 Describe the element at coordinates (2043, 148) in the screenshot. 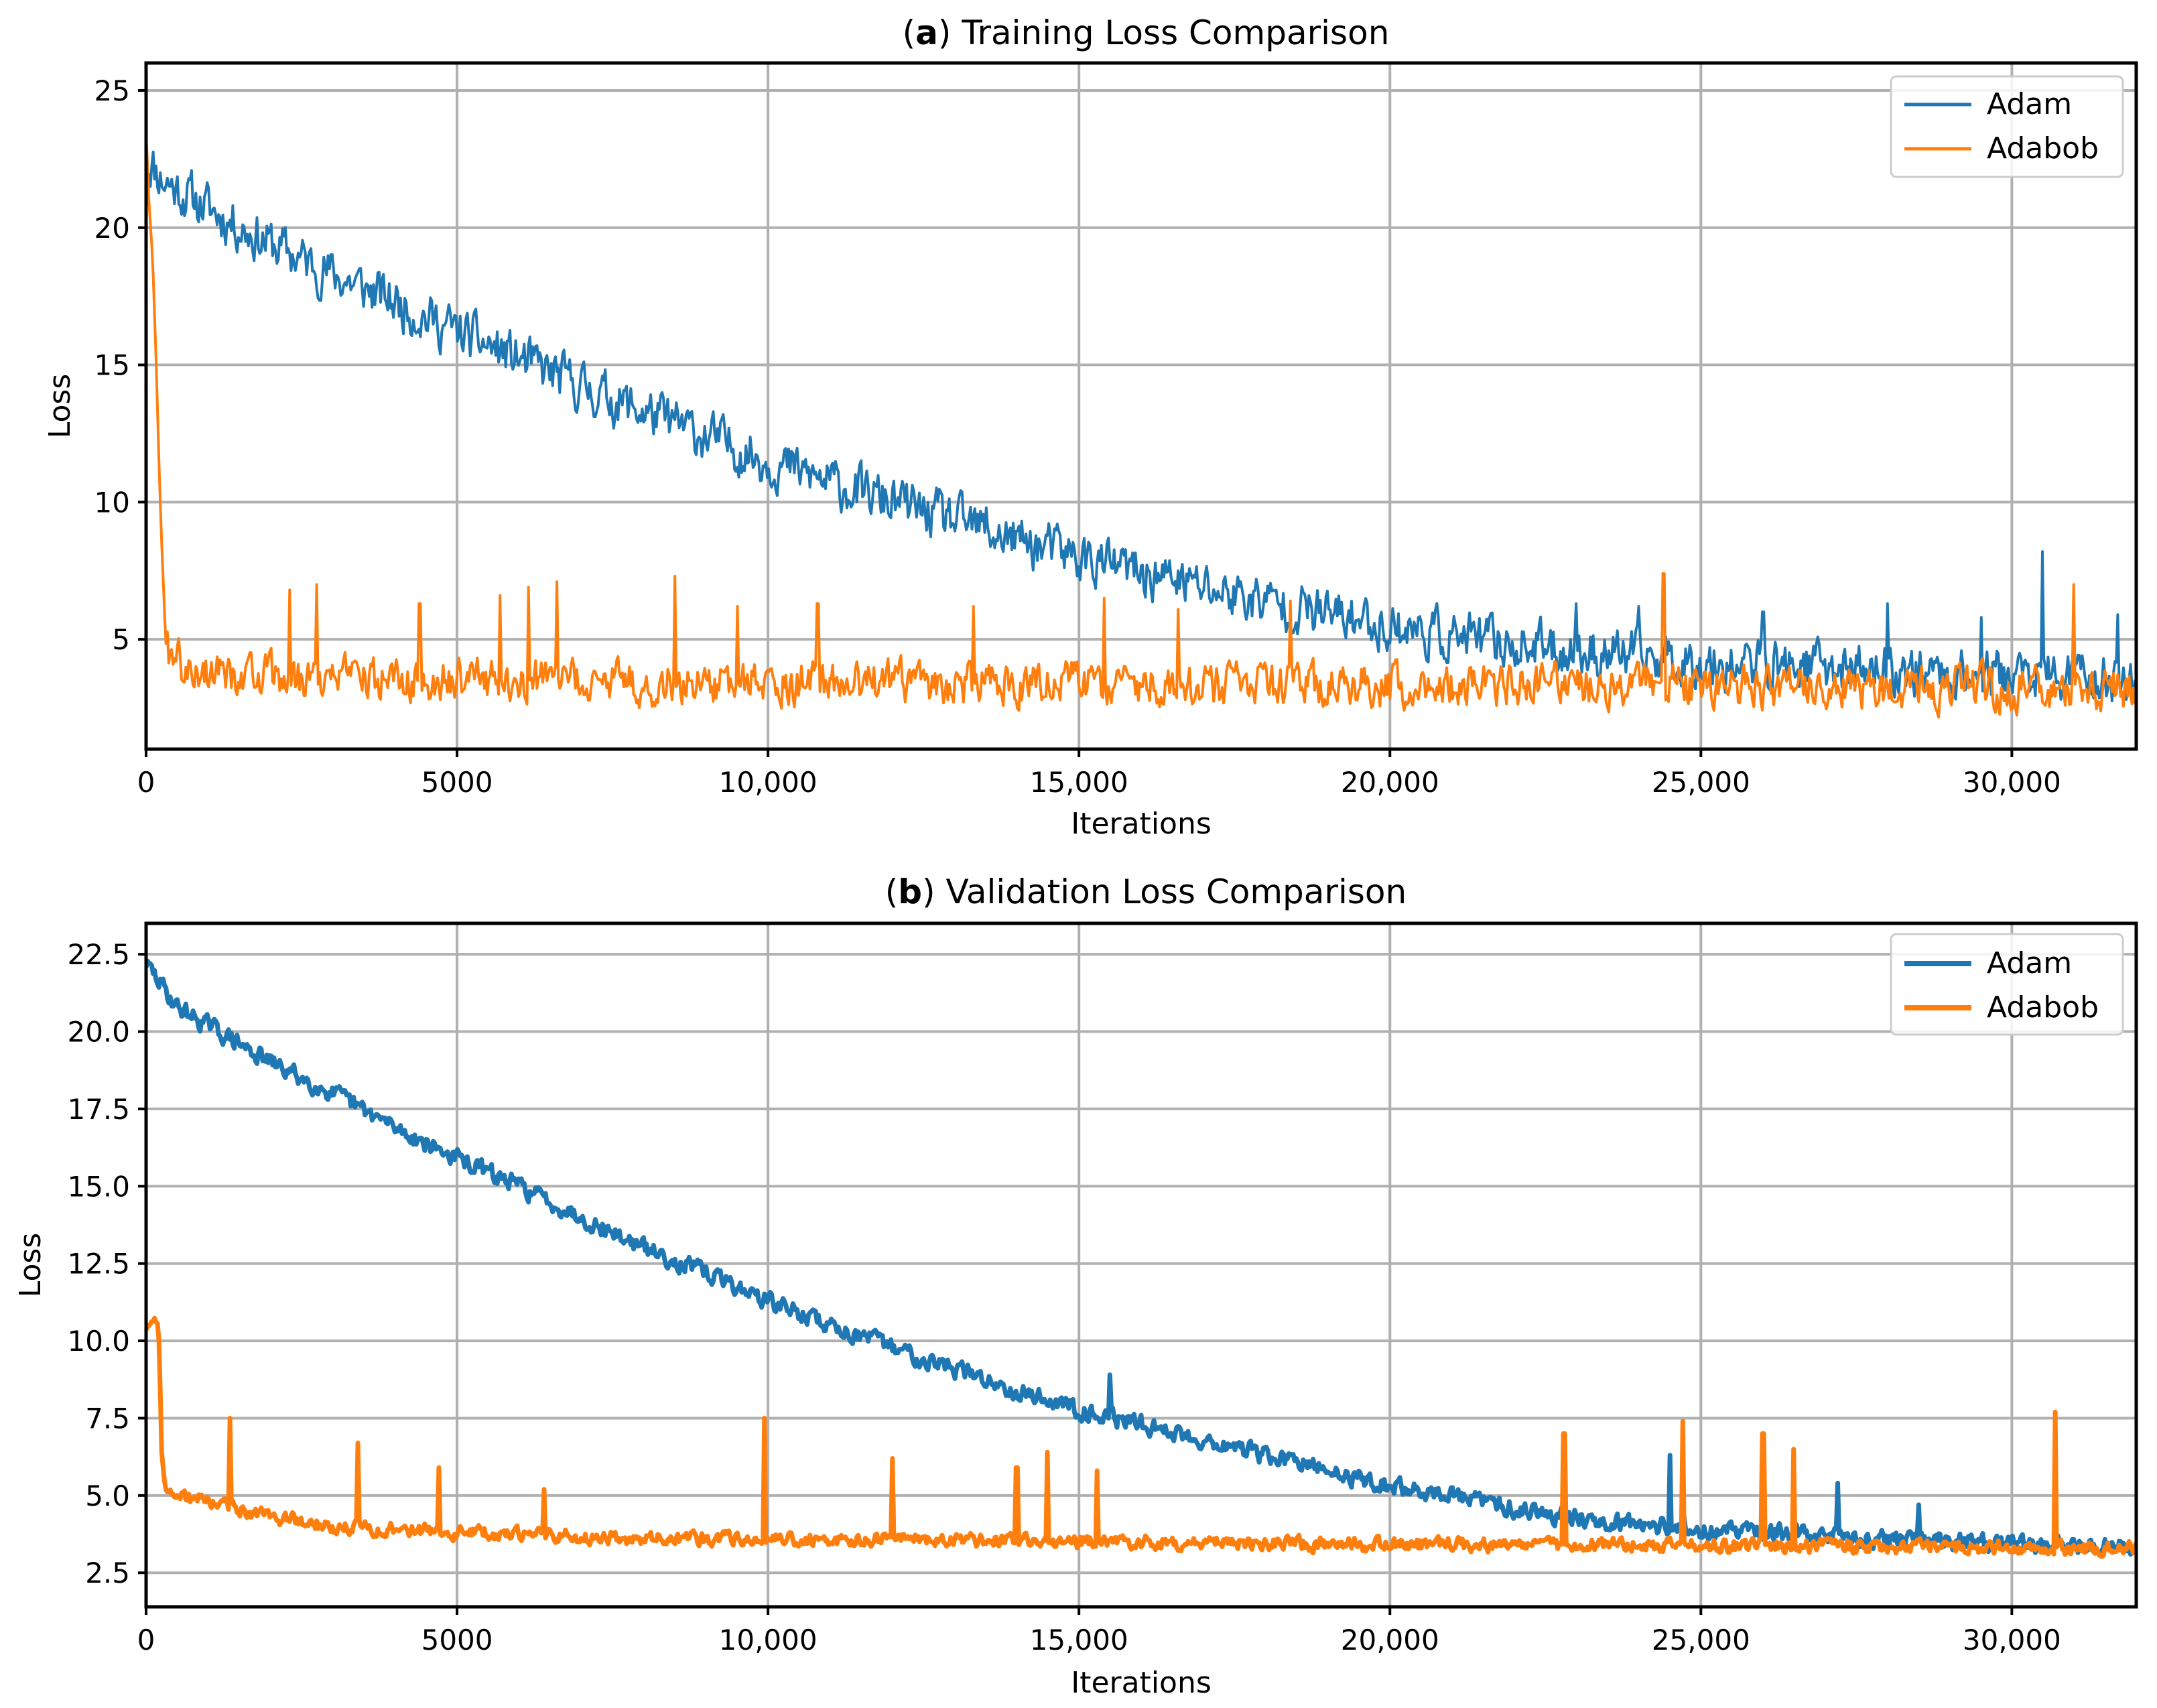

I see `panel-a-legend-label-adabob: Adabob` at that location.